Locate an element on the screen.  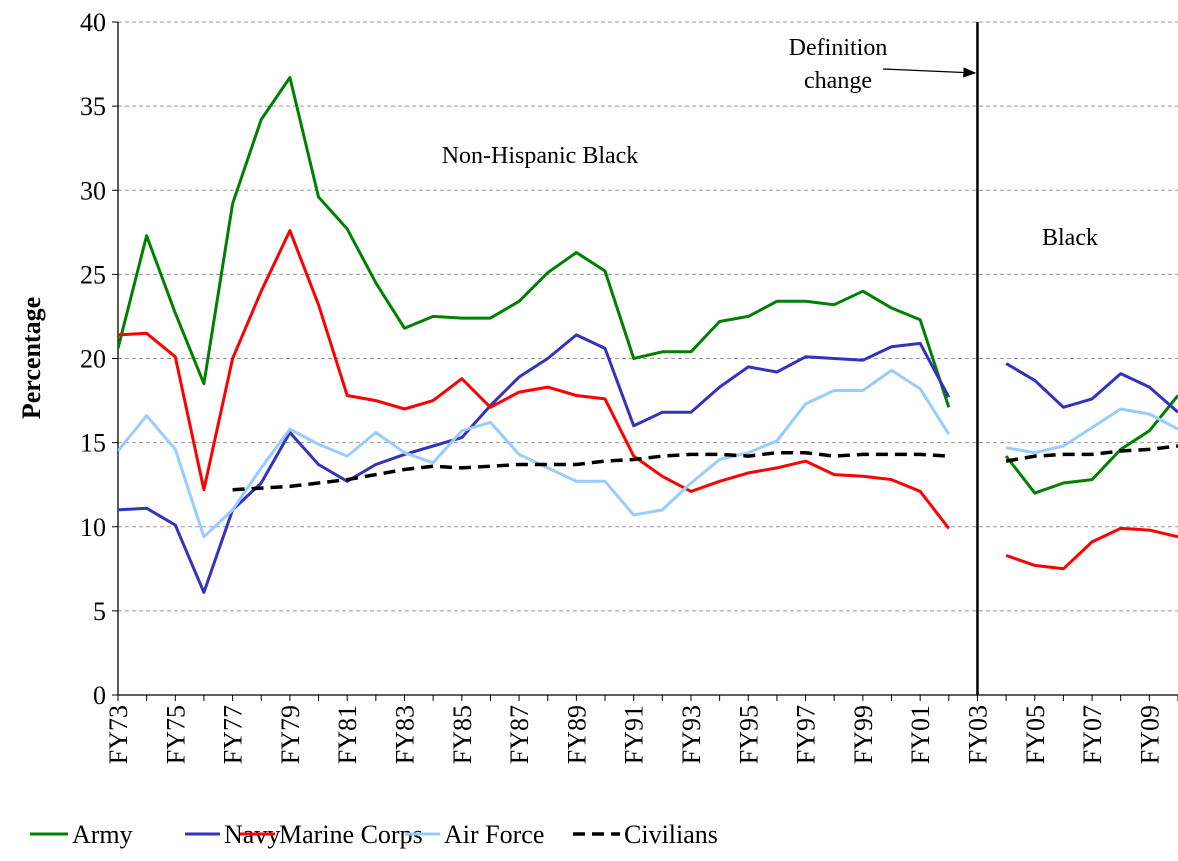
x-tick-label: FY75 is located at coordinates (175, 734).